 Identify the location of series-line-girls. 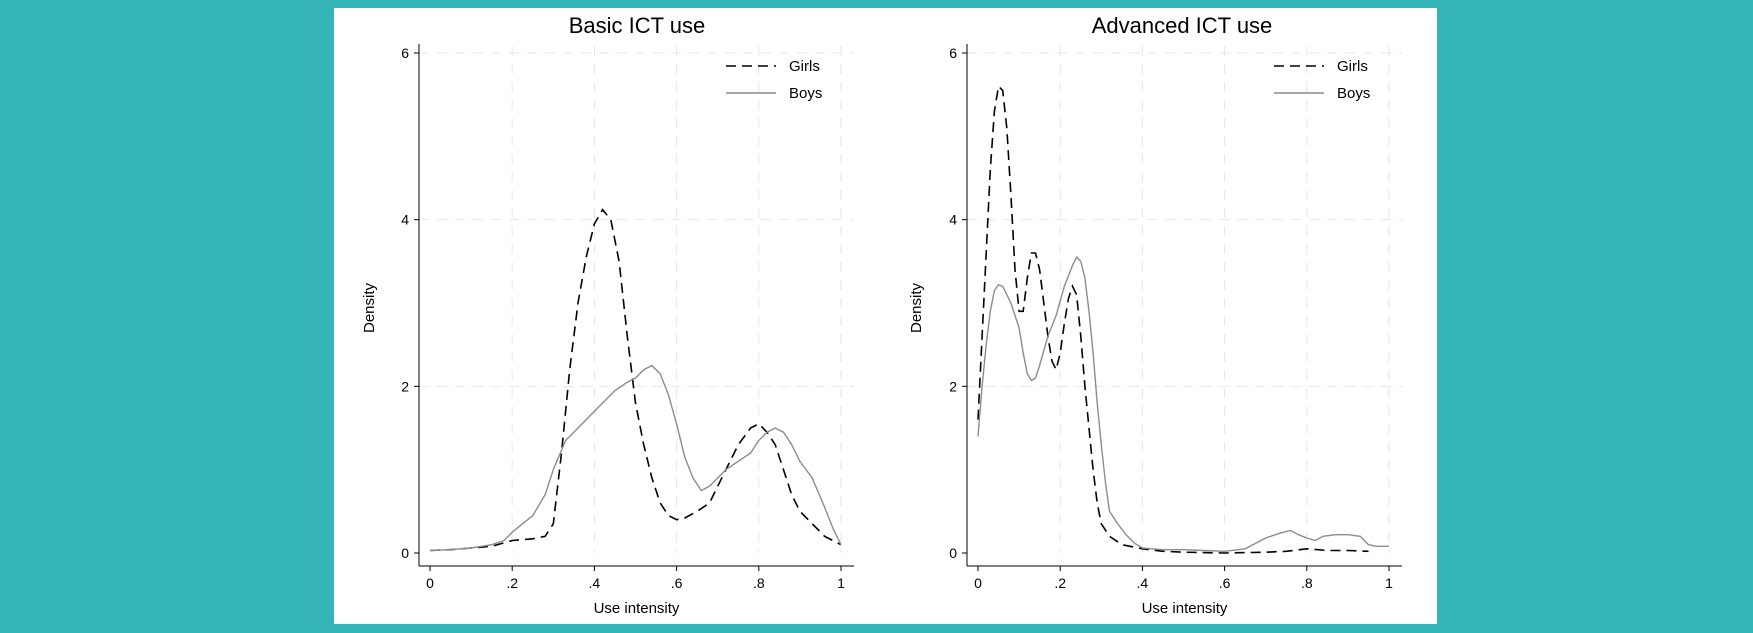
(635, 380).